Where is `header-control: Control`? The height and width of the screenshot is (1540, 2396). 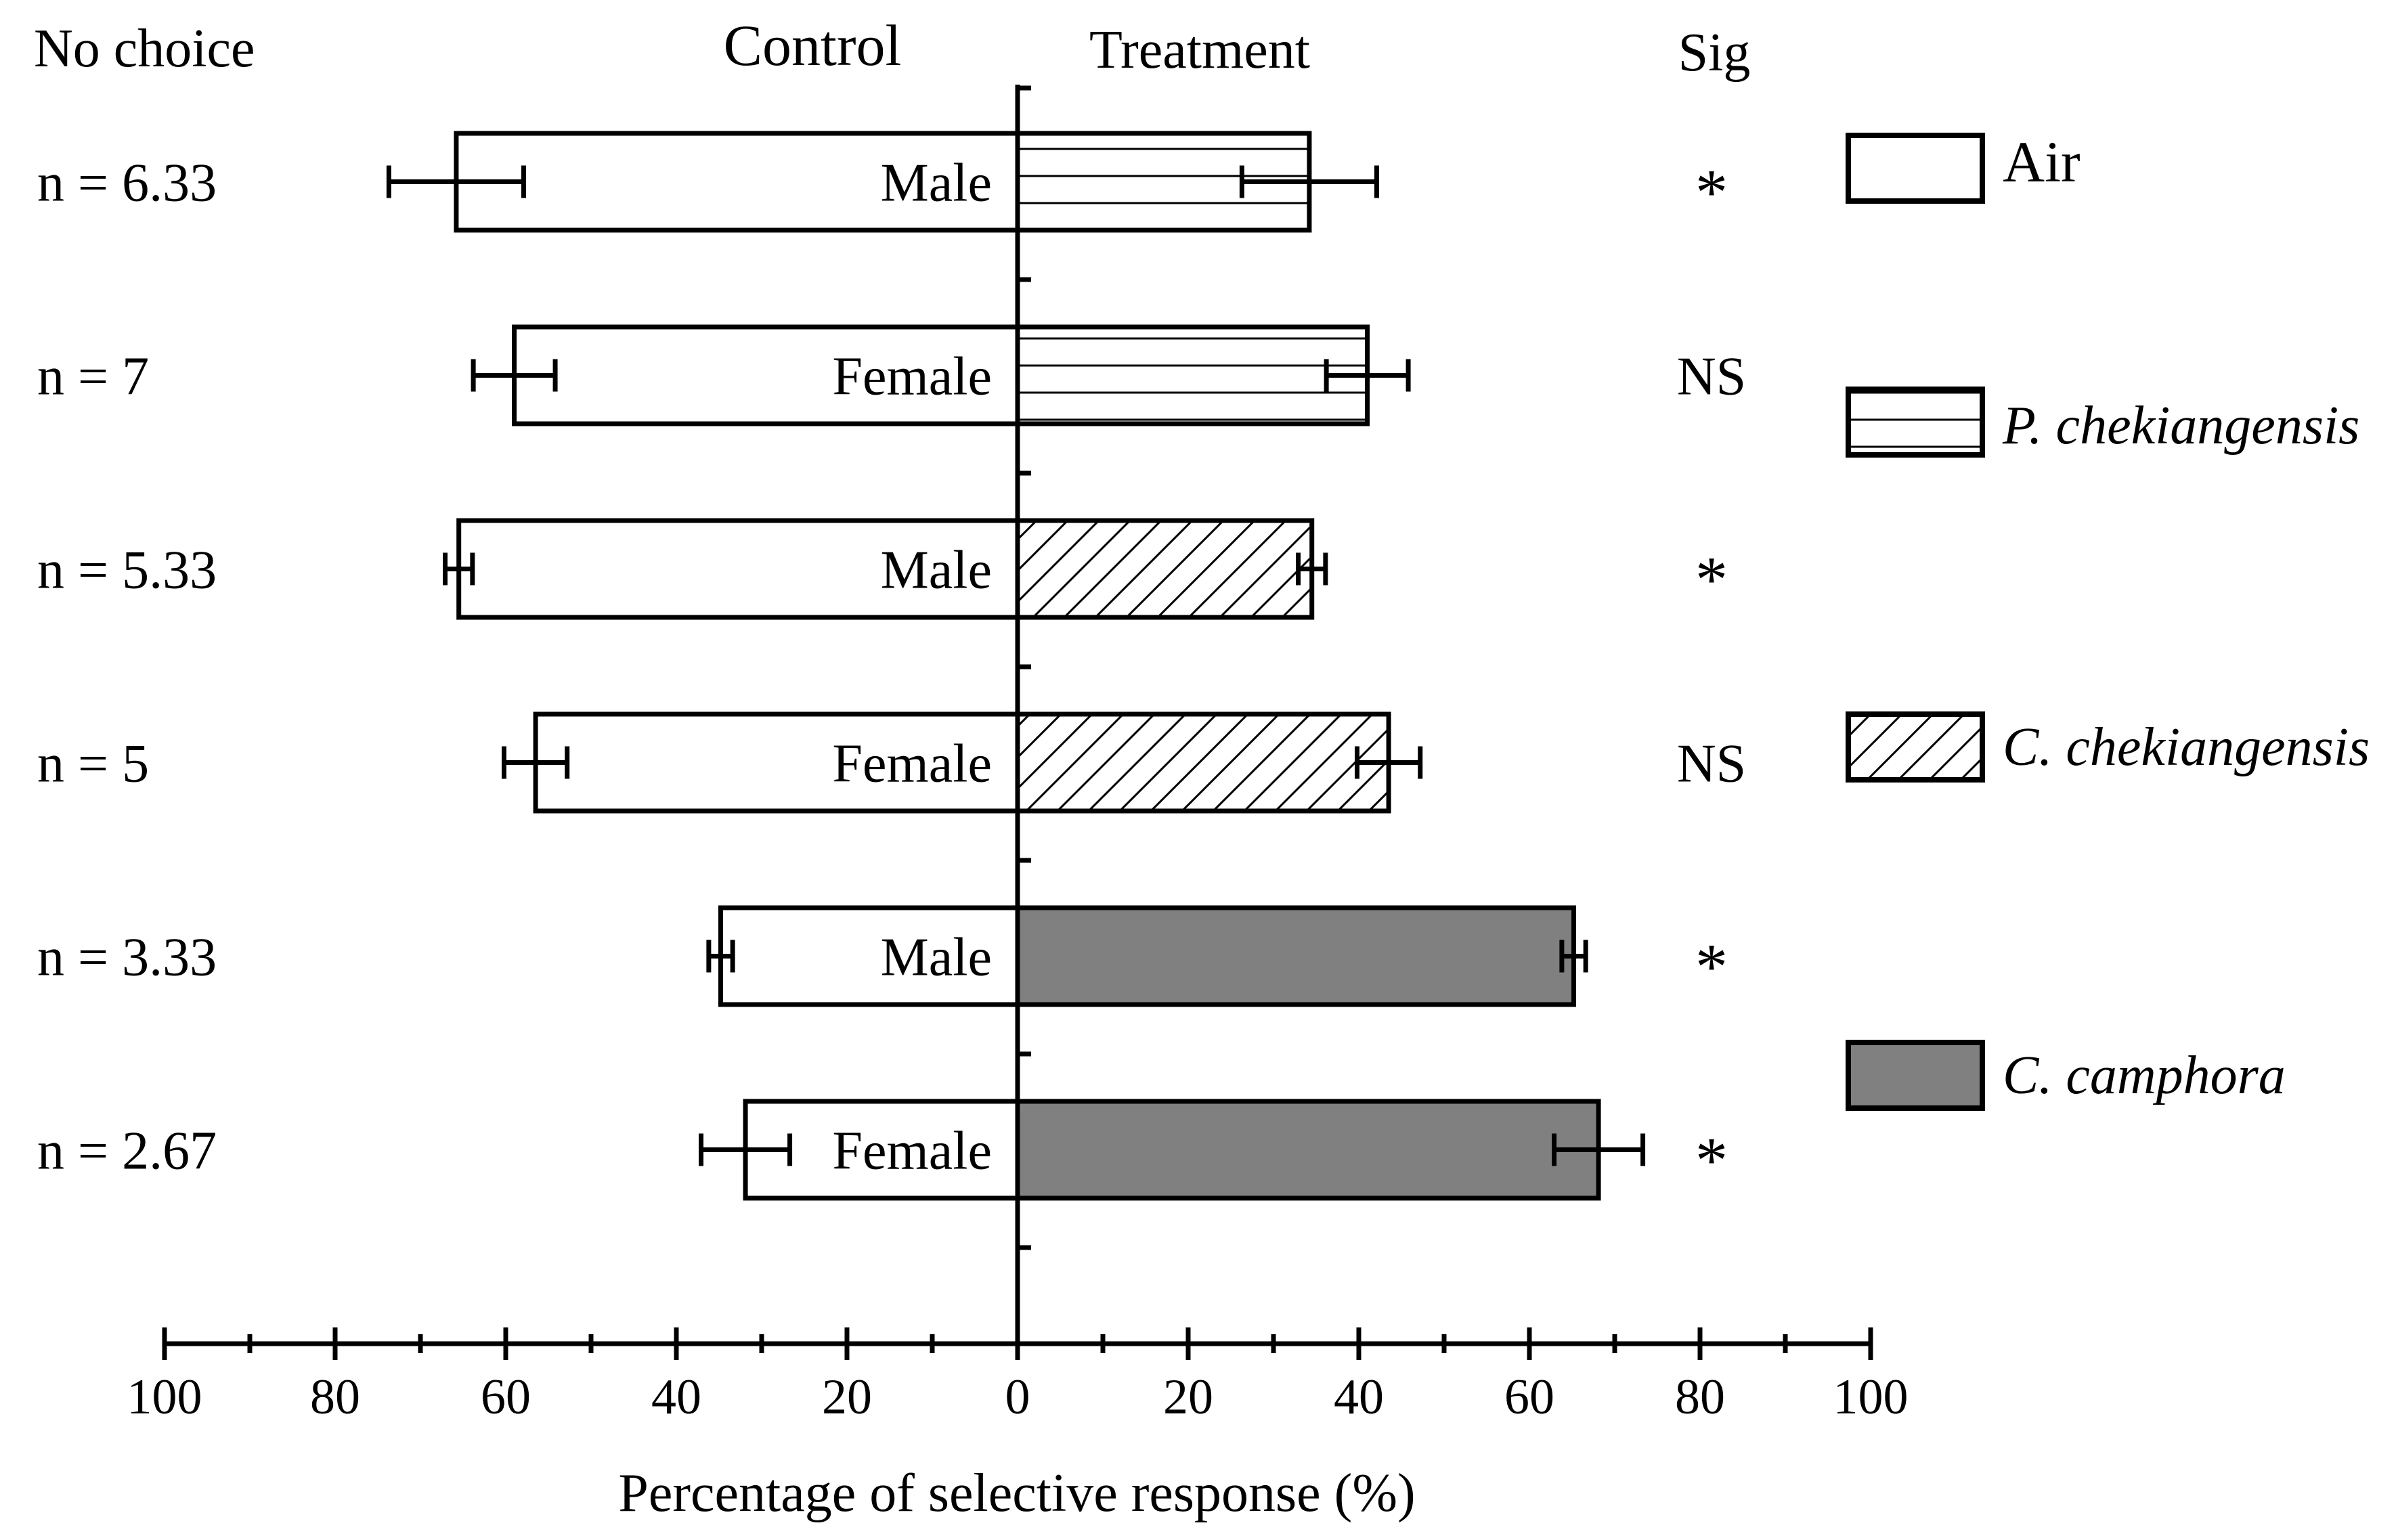 header-control: Control is located at coordinates (813, 46).